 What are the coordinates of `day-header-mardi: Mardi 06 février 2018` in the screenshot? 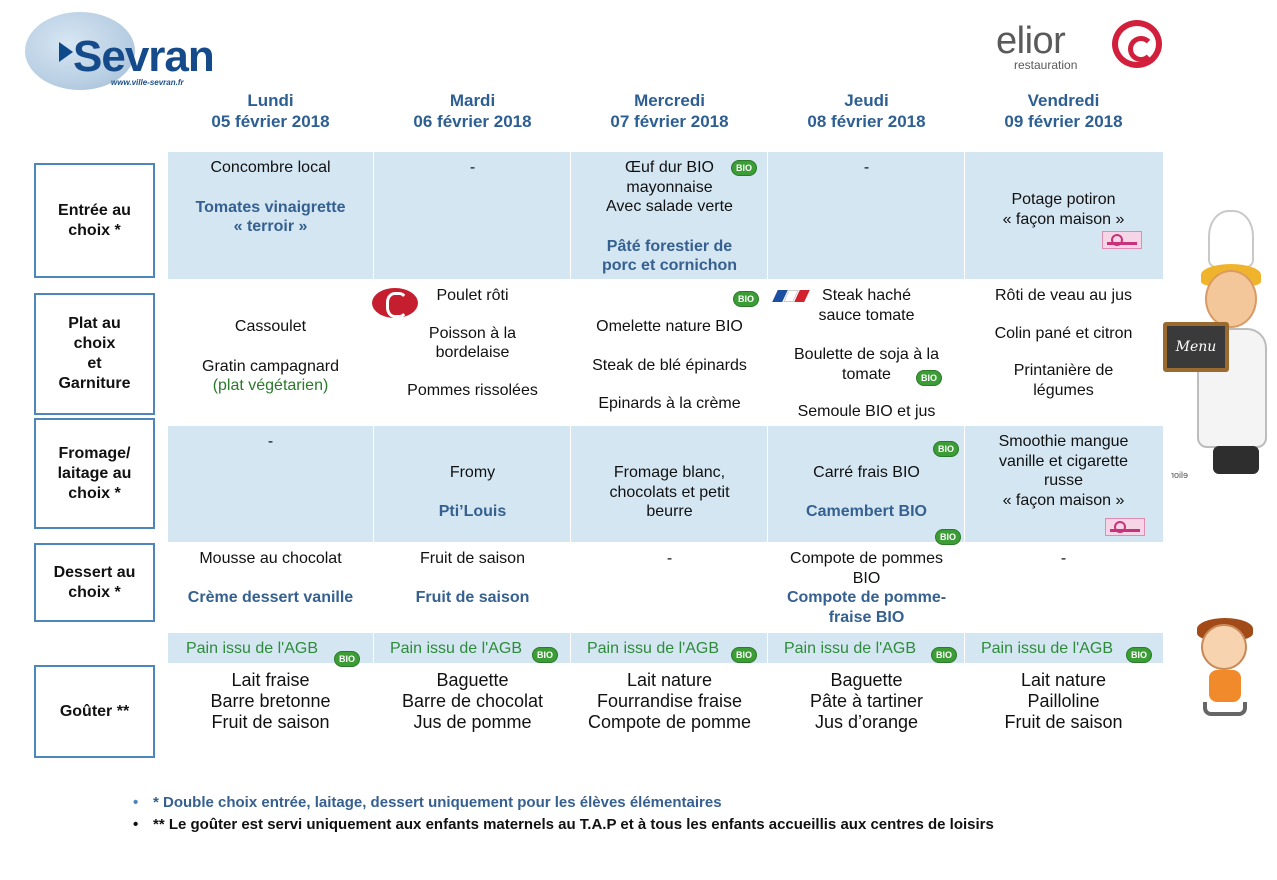 It's located at (472, 111).